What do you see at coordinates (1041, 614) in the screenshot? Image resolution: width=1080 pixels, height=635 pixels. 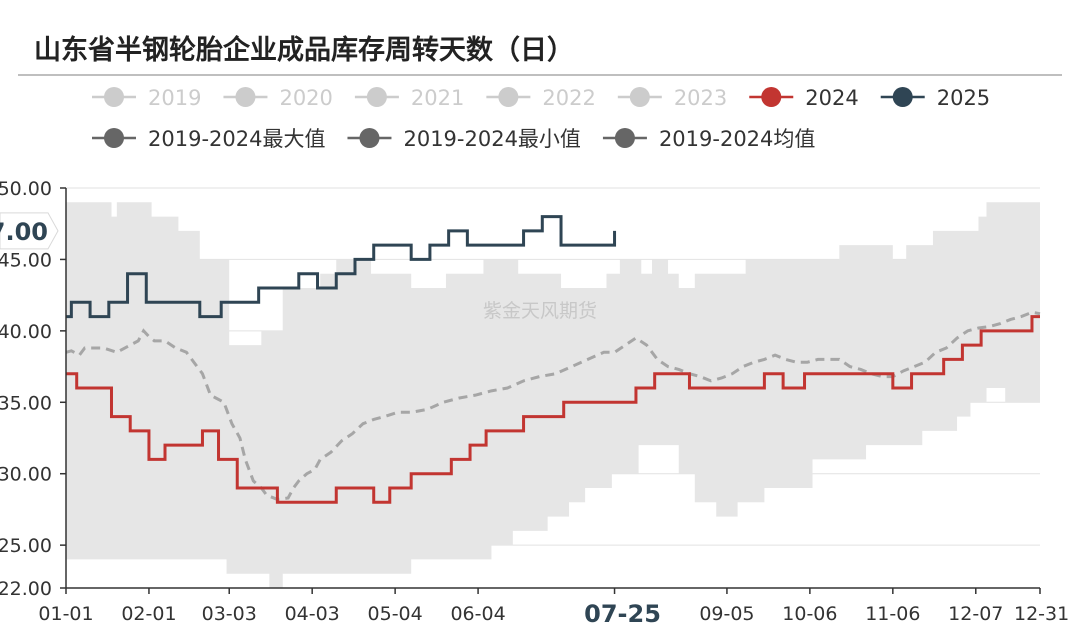 I see `x-tick-label: 12-31` at bounding box center [1041, 614].